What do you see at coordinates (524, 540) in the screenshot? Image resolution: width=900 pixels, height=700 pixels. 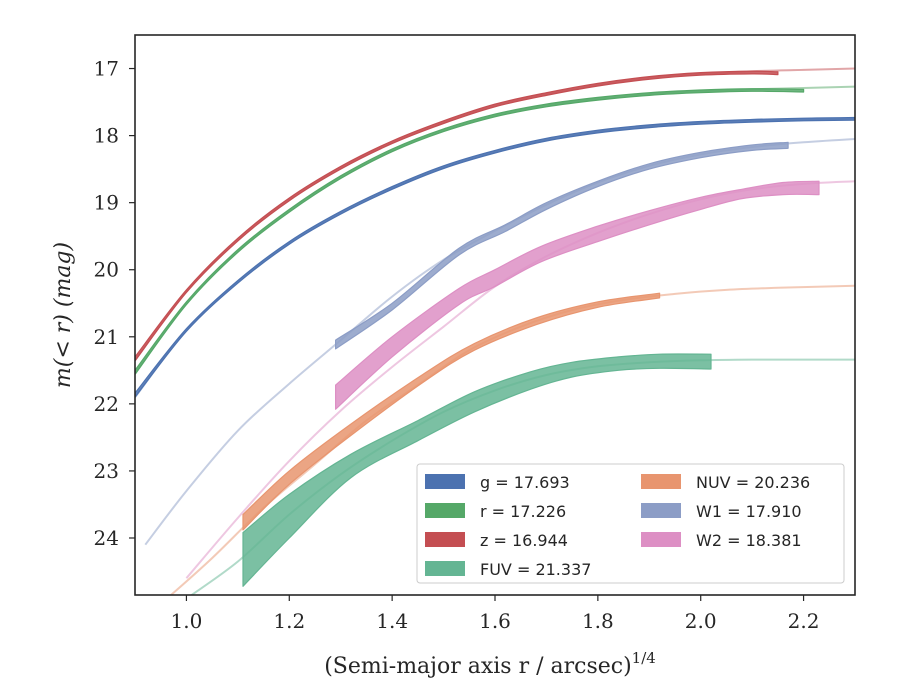 I see `legend-label-z: z = 16.944` at bounding box center [524, 540].